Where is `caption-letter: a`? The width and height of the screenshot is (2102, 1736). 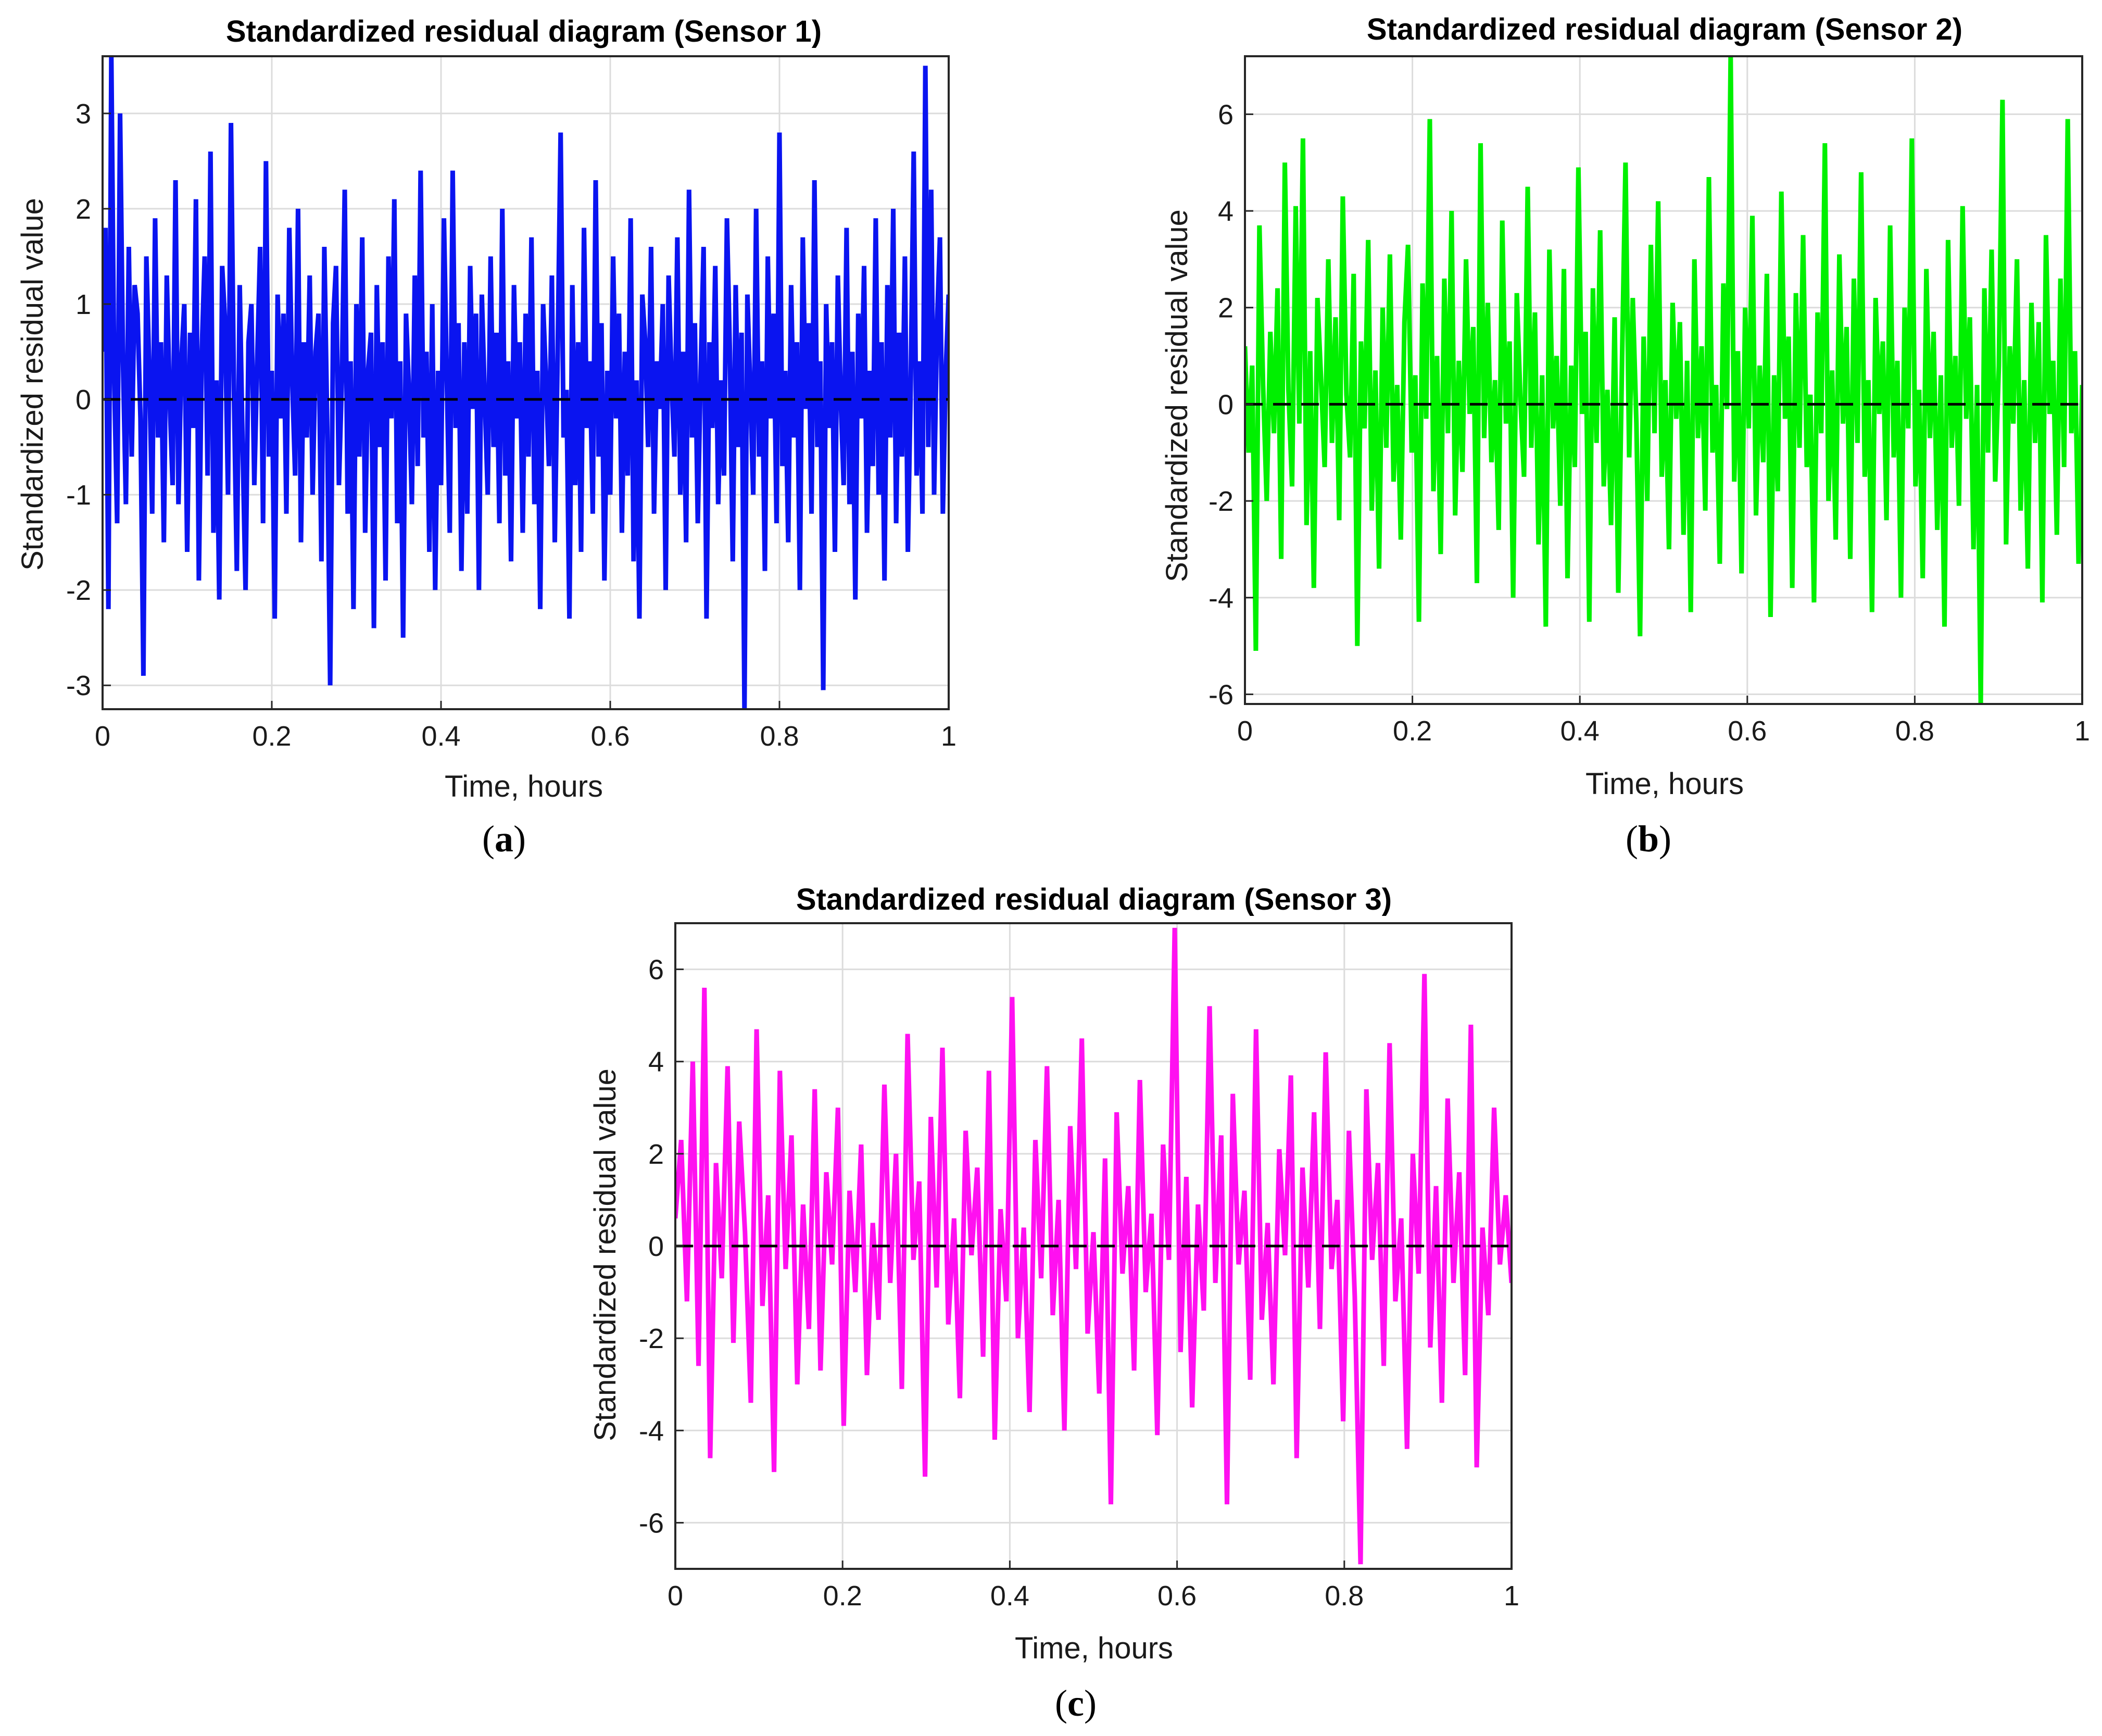
caption-letter: a is located at coordinates (504, 839).